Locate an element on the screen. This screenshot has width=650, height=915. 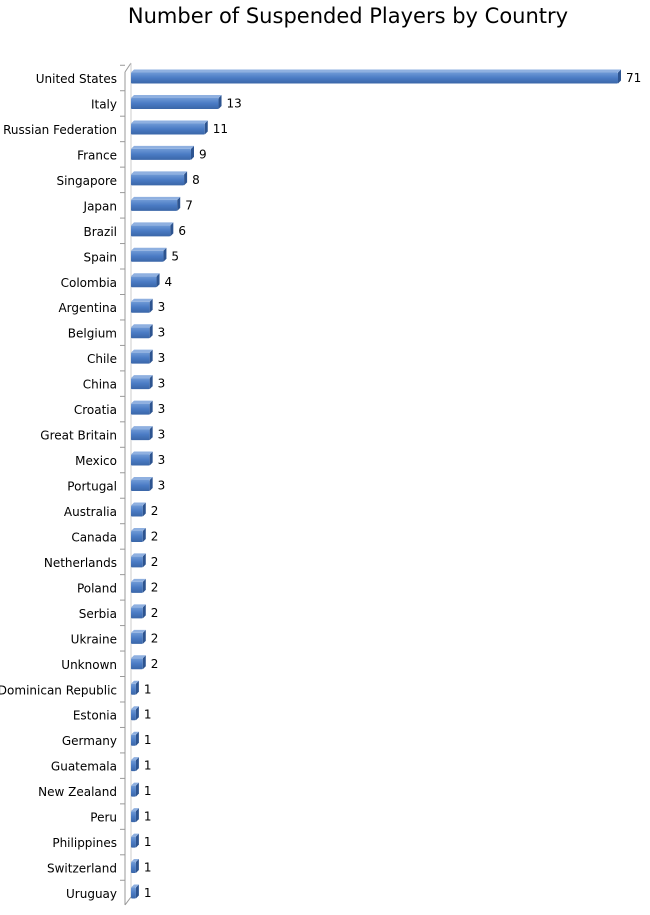
category-label: Switzerland is located at coordinates (82, 869).